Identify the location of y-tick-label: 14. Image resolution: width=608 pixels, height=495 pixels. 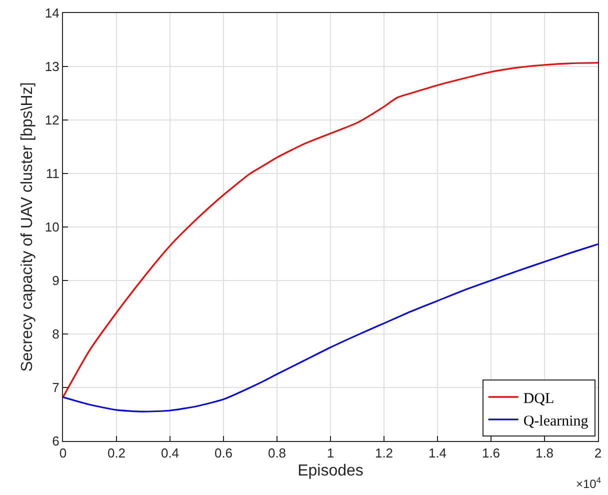
(52, 13).